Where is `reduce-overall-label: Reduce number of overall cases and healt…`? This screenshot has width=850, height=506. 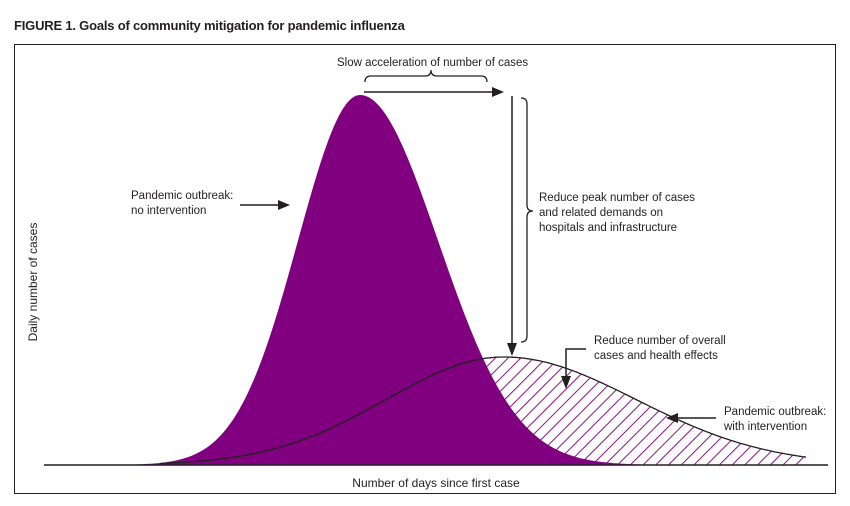
reduce-overall-label: Reduce number of overall cases and healt… is located at coordinates (660, 348).